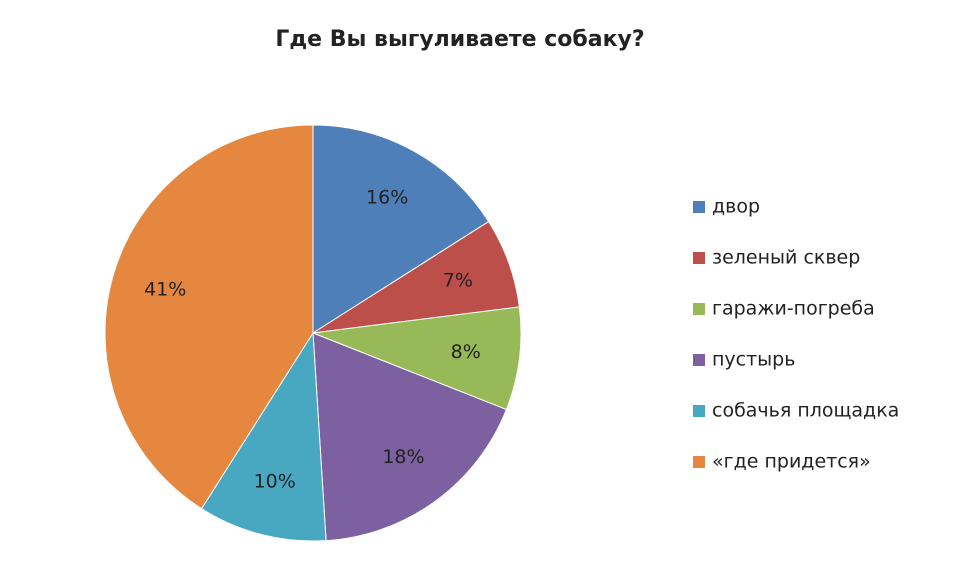 The height and width of the screenshot is (586, 966). I want to click on legend-label: «где придется», so click(791, 462).